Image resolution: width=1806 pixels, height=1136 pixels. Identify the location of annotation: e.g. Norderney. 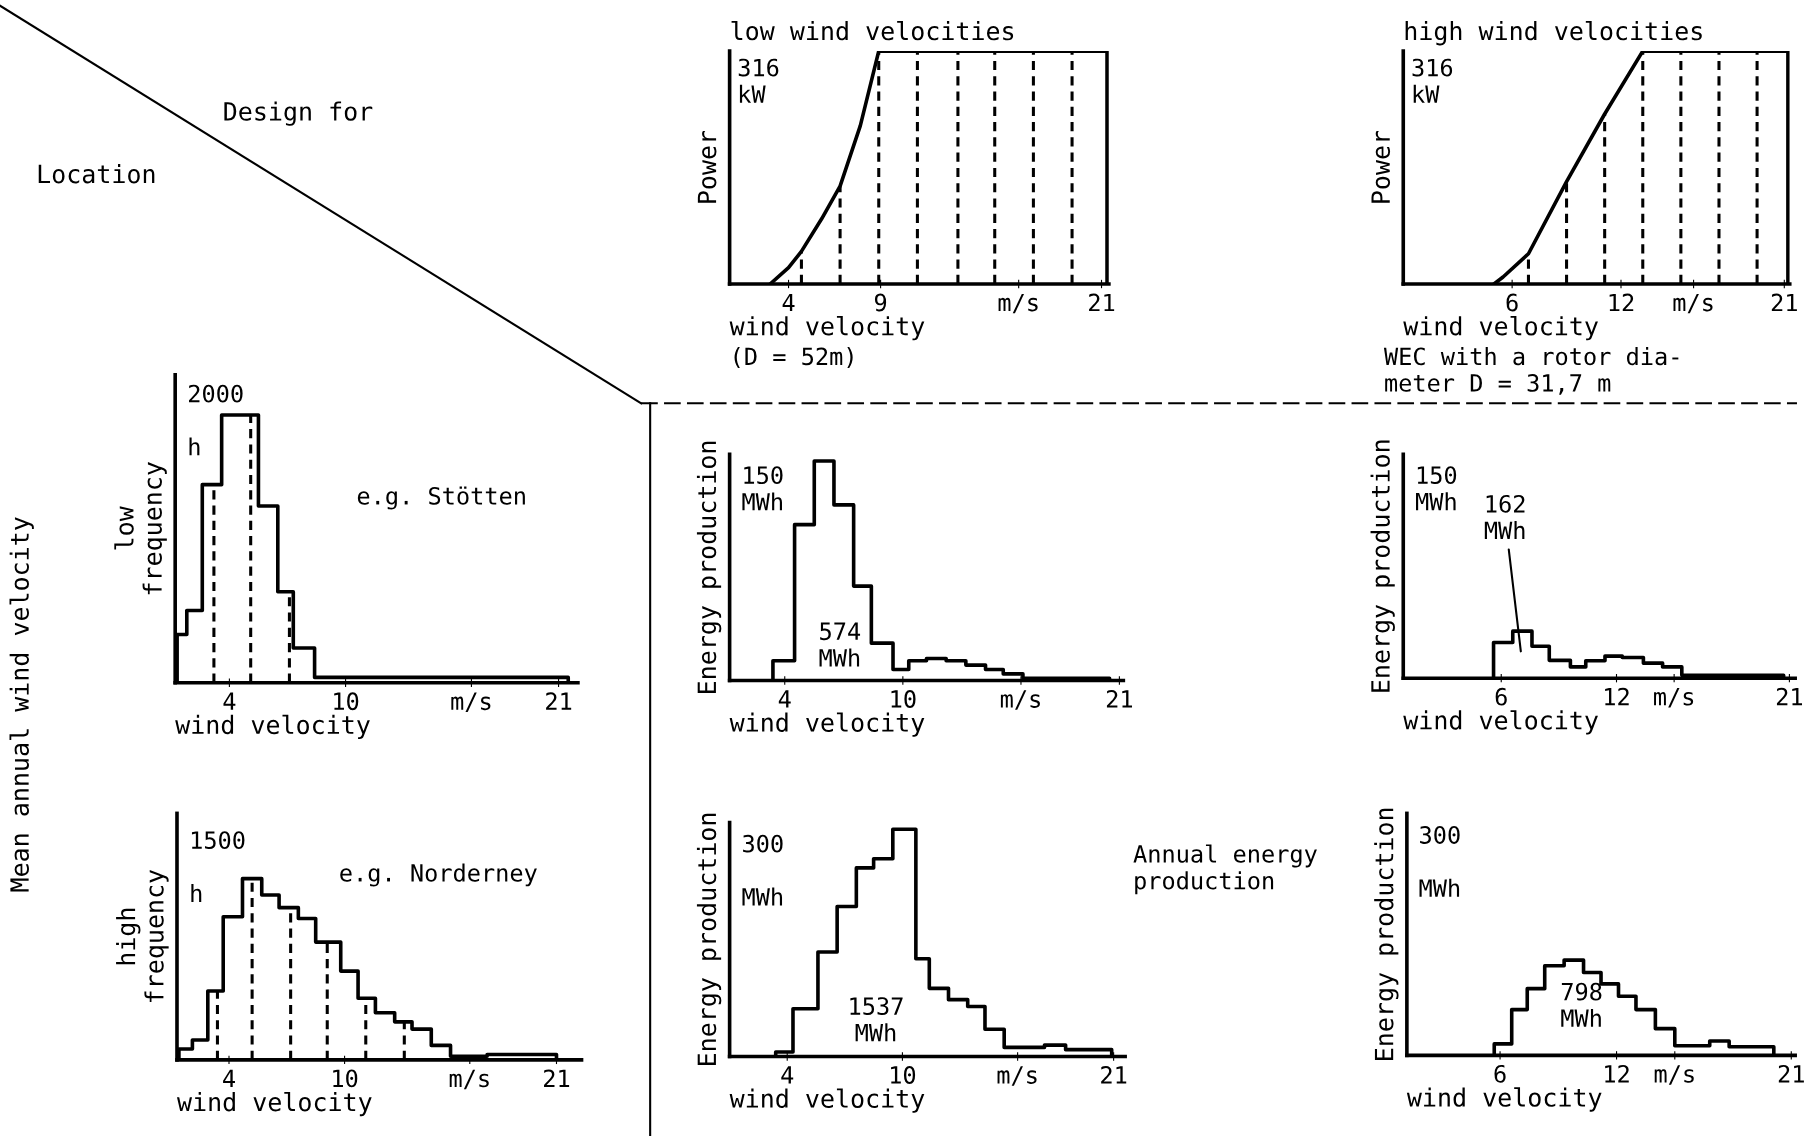
(438, 875).